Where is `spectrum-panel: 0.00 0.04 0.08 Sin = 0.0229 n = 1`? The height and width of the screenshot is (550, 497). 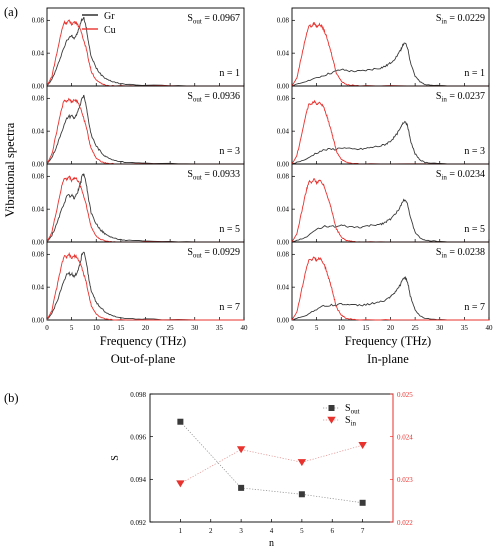
spectrum-panel: 0.00 0.04 0.08 Sin = 0.0229 n = 1 is located at coordinates (383, 48).